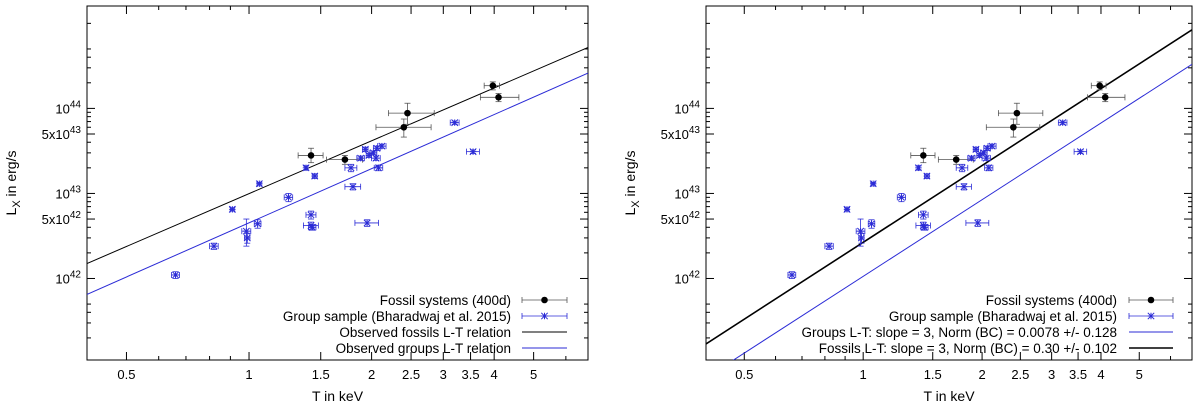 This screenshot has height=410, width=1200. I want to click on x-tick-label: 0.5, so click(744, 374).